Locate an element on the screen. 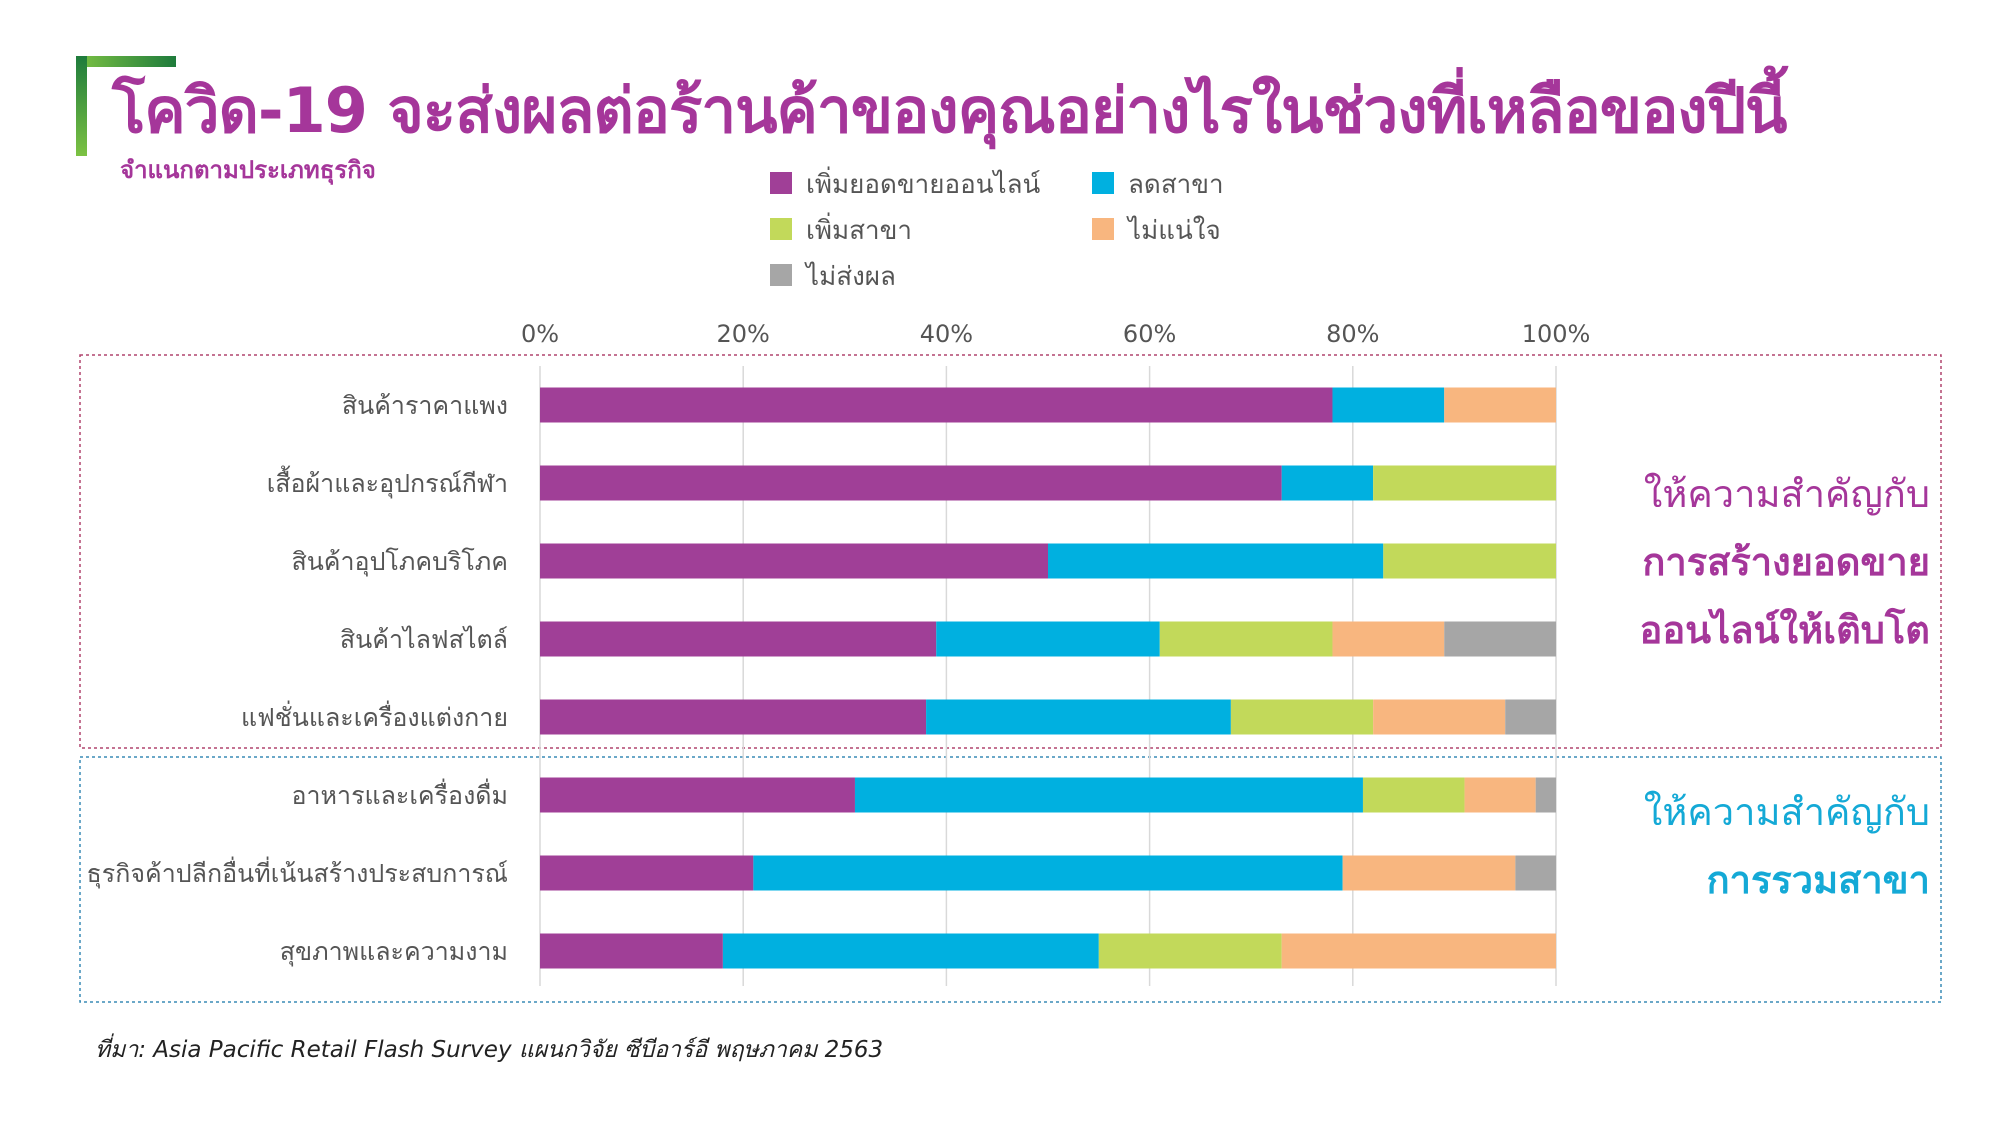  legend-label: เพิ่มสาขา is located at coordinates (859, 229).